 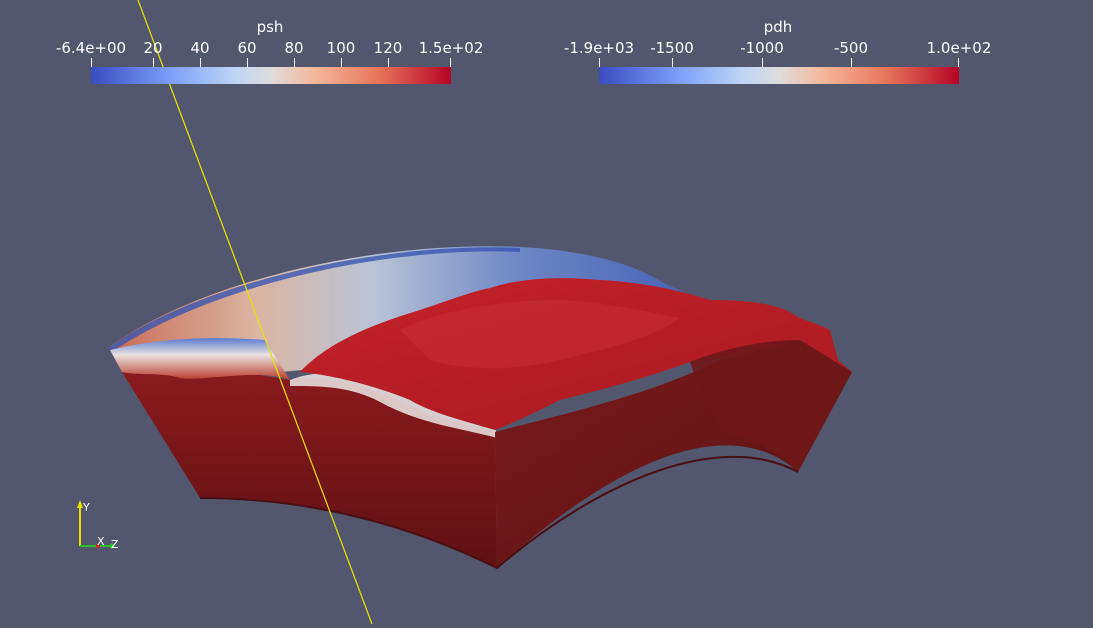 What do you see at coordinates (247, 48) in the screenshot?
I see `tick-label: 60` at bounding box center [247, 48].